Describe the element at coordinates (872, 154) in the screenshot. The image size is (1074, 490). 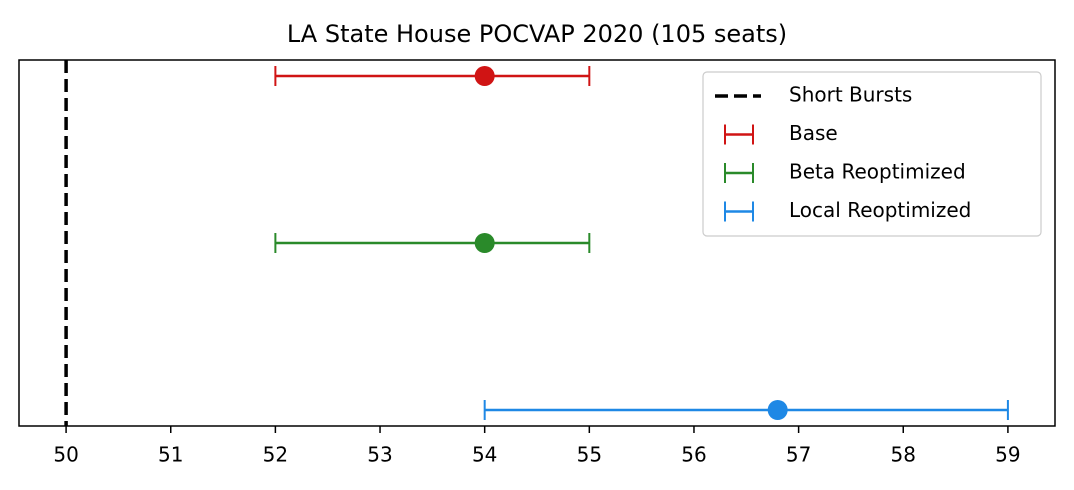
I see `legend-box` at that location.